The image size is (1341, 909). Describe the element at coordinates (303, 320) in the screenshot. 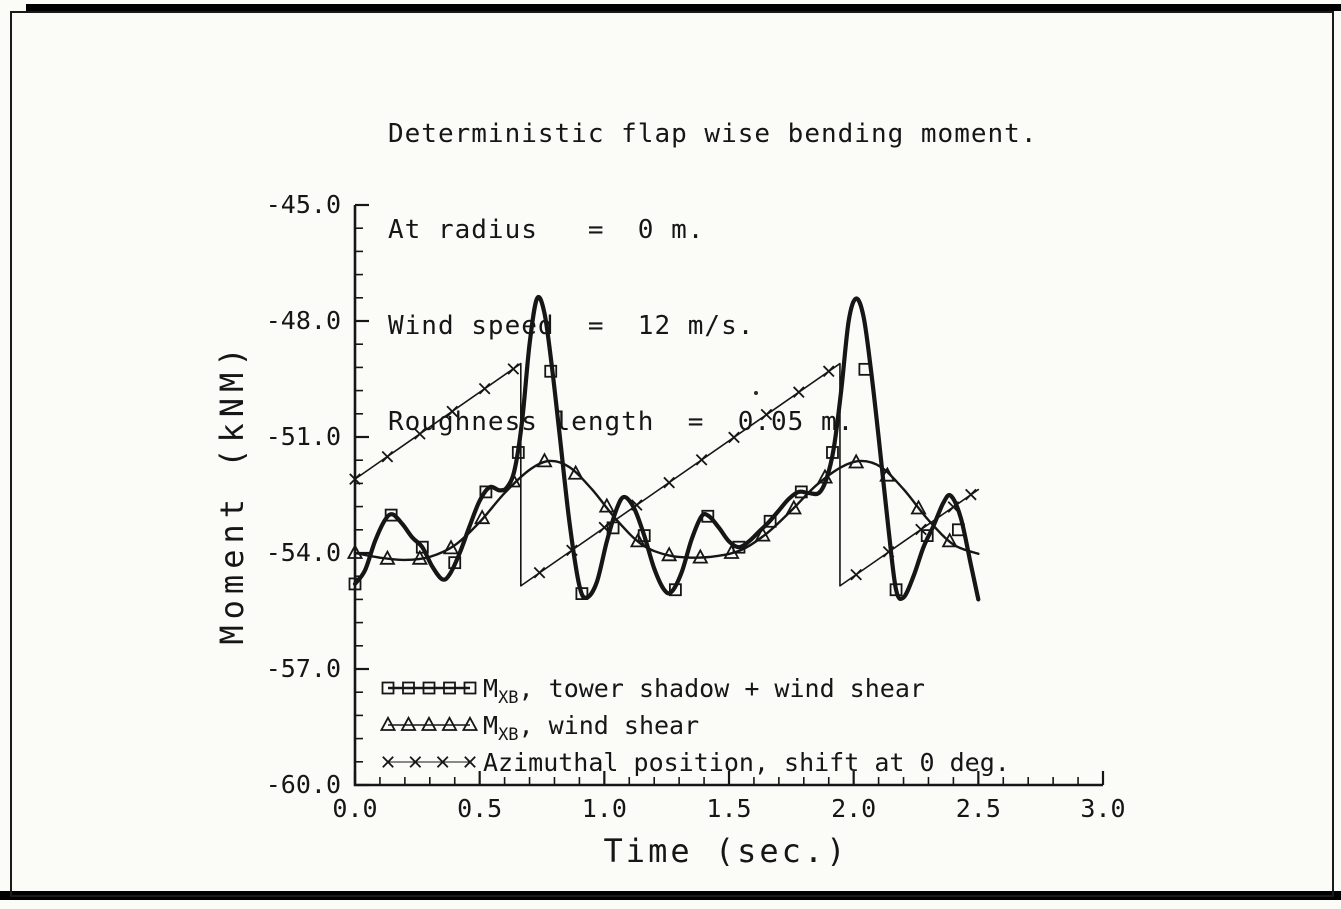

I see `y-tick-label: -48.0` at that location.